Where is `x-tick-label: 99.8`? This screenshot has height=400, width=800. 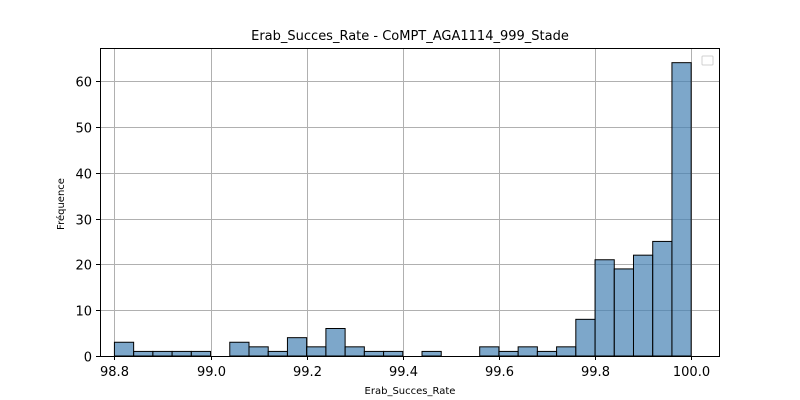 x-tick-label: 99.8 is located at coordinates (595, 372).